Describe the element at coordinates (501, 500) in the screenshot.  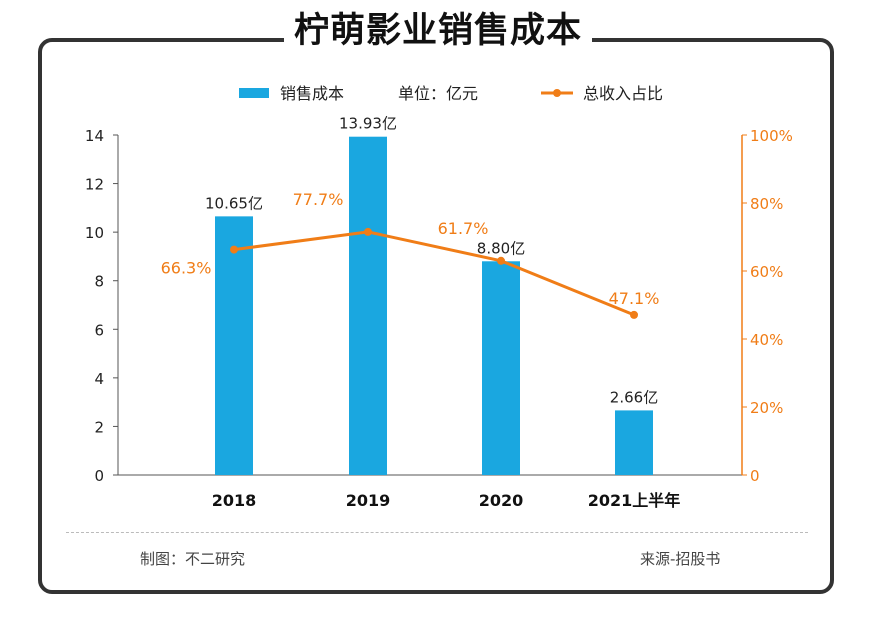
I see `x-tick-label: 2020` at that location.